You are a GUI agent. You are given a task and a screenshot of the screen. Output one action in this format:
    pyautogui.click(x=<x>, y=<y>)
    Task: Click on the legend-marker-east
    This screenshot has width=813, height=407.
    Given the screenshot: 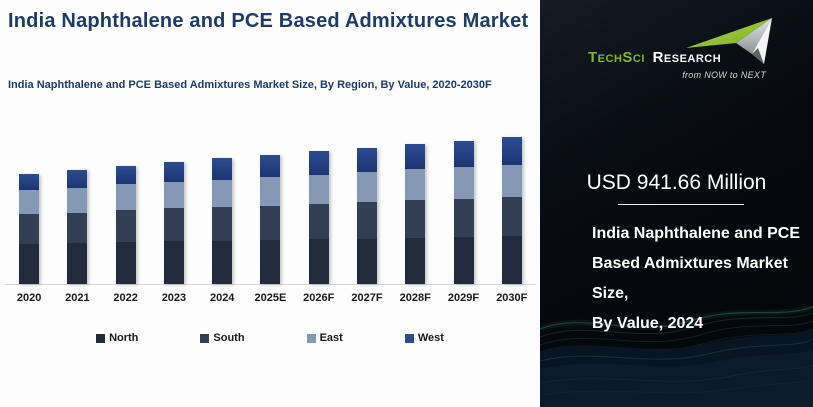 What is the action you would take?
    pyautogui.click(x=311, y=338)
    